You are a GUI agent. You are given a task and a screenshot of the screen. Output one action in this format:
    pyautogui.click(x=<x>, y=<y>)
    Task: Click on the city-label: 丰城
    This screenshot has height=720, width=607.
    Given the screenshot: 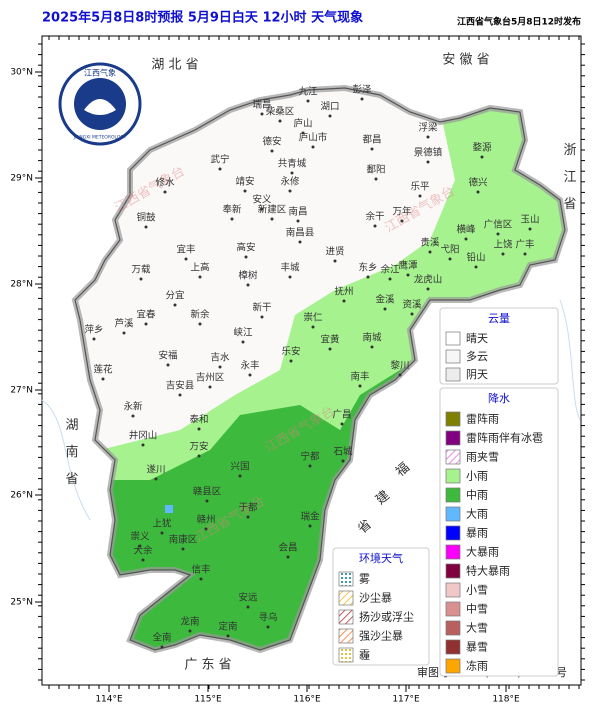 What is the action you would take?
    pyautogui.click(x=290, y=268)
    